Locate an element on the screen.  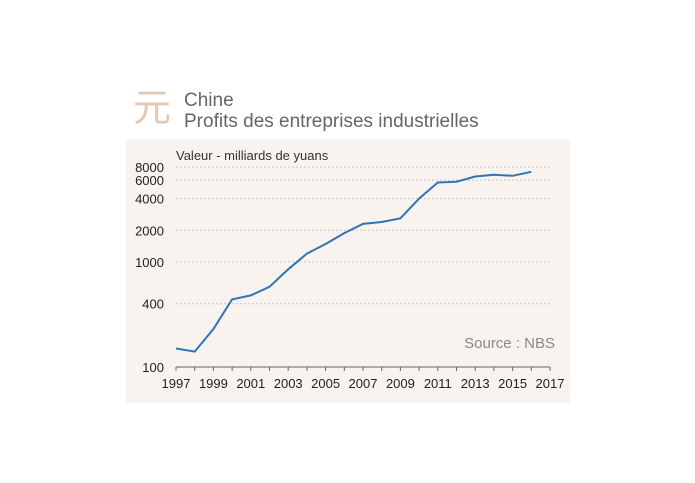
x-tick-label: 1999 is located at coordinates (213, 383).